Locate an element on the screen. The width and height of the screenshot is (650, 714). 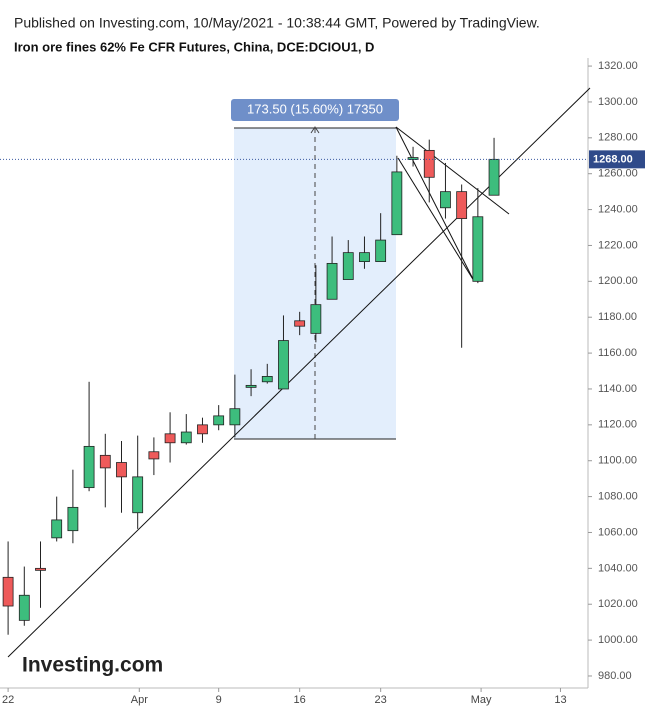
last-price-label: 1268.00 is located at coordinates (613, 159).